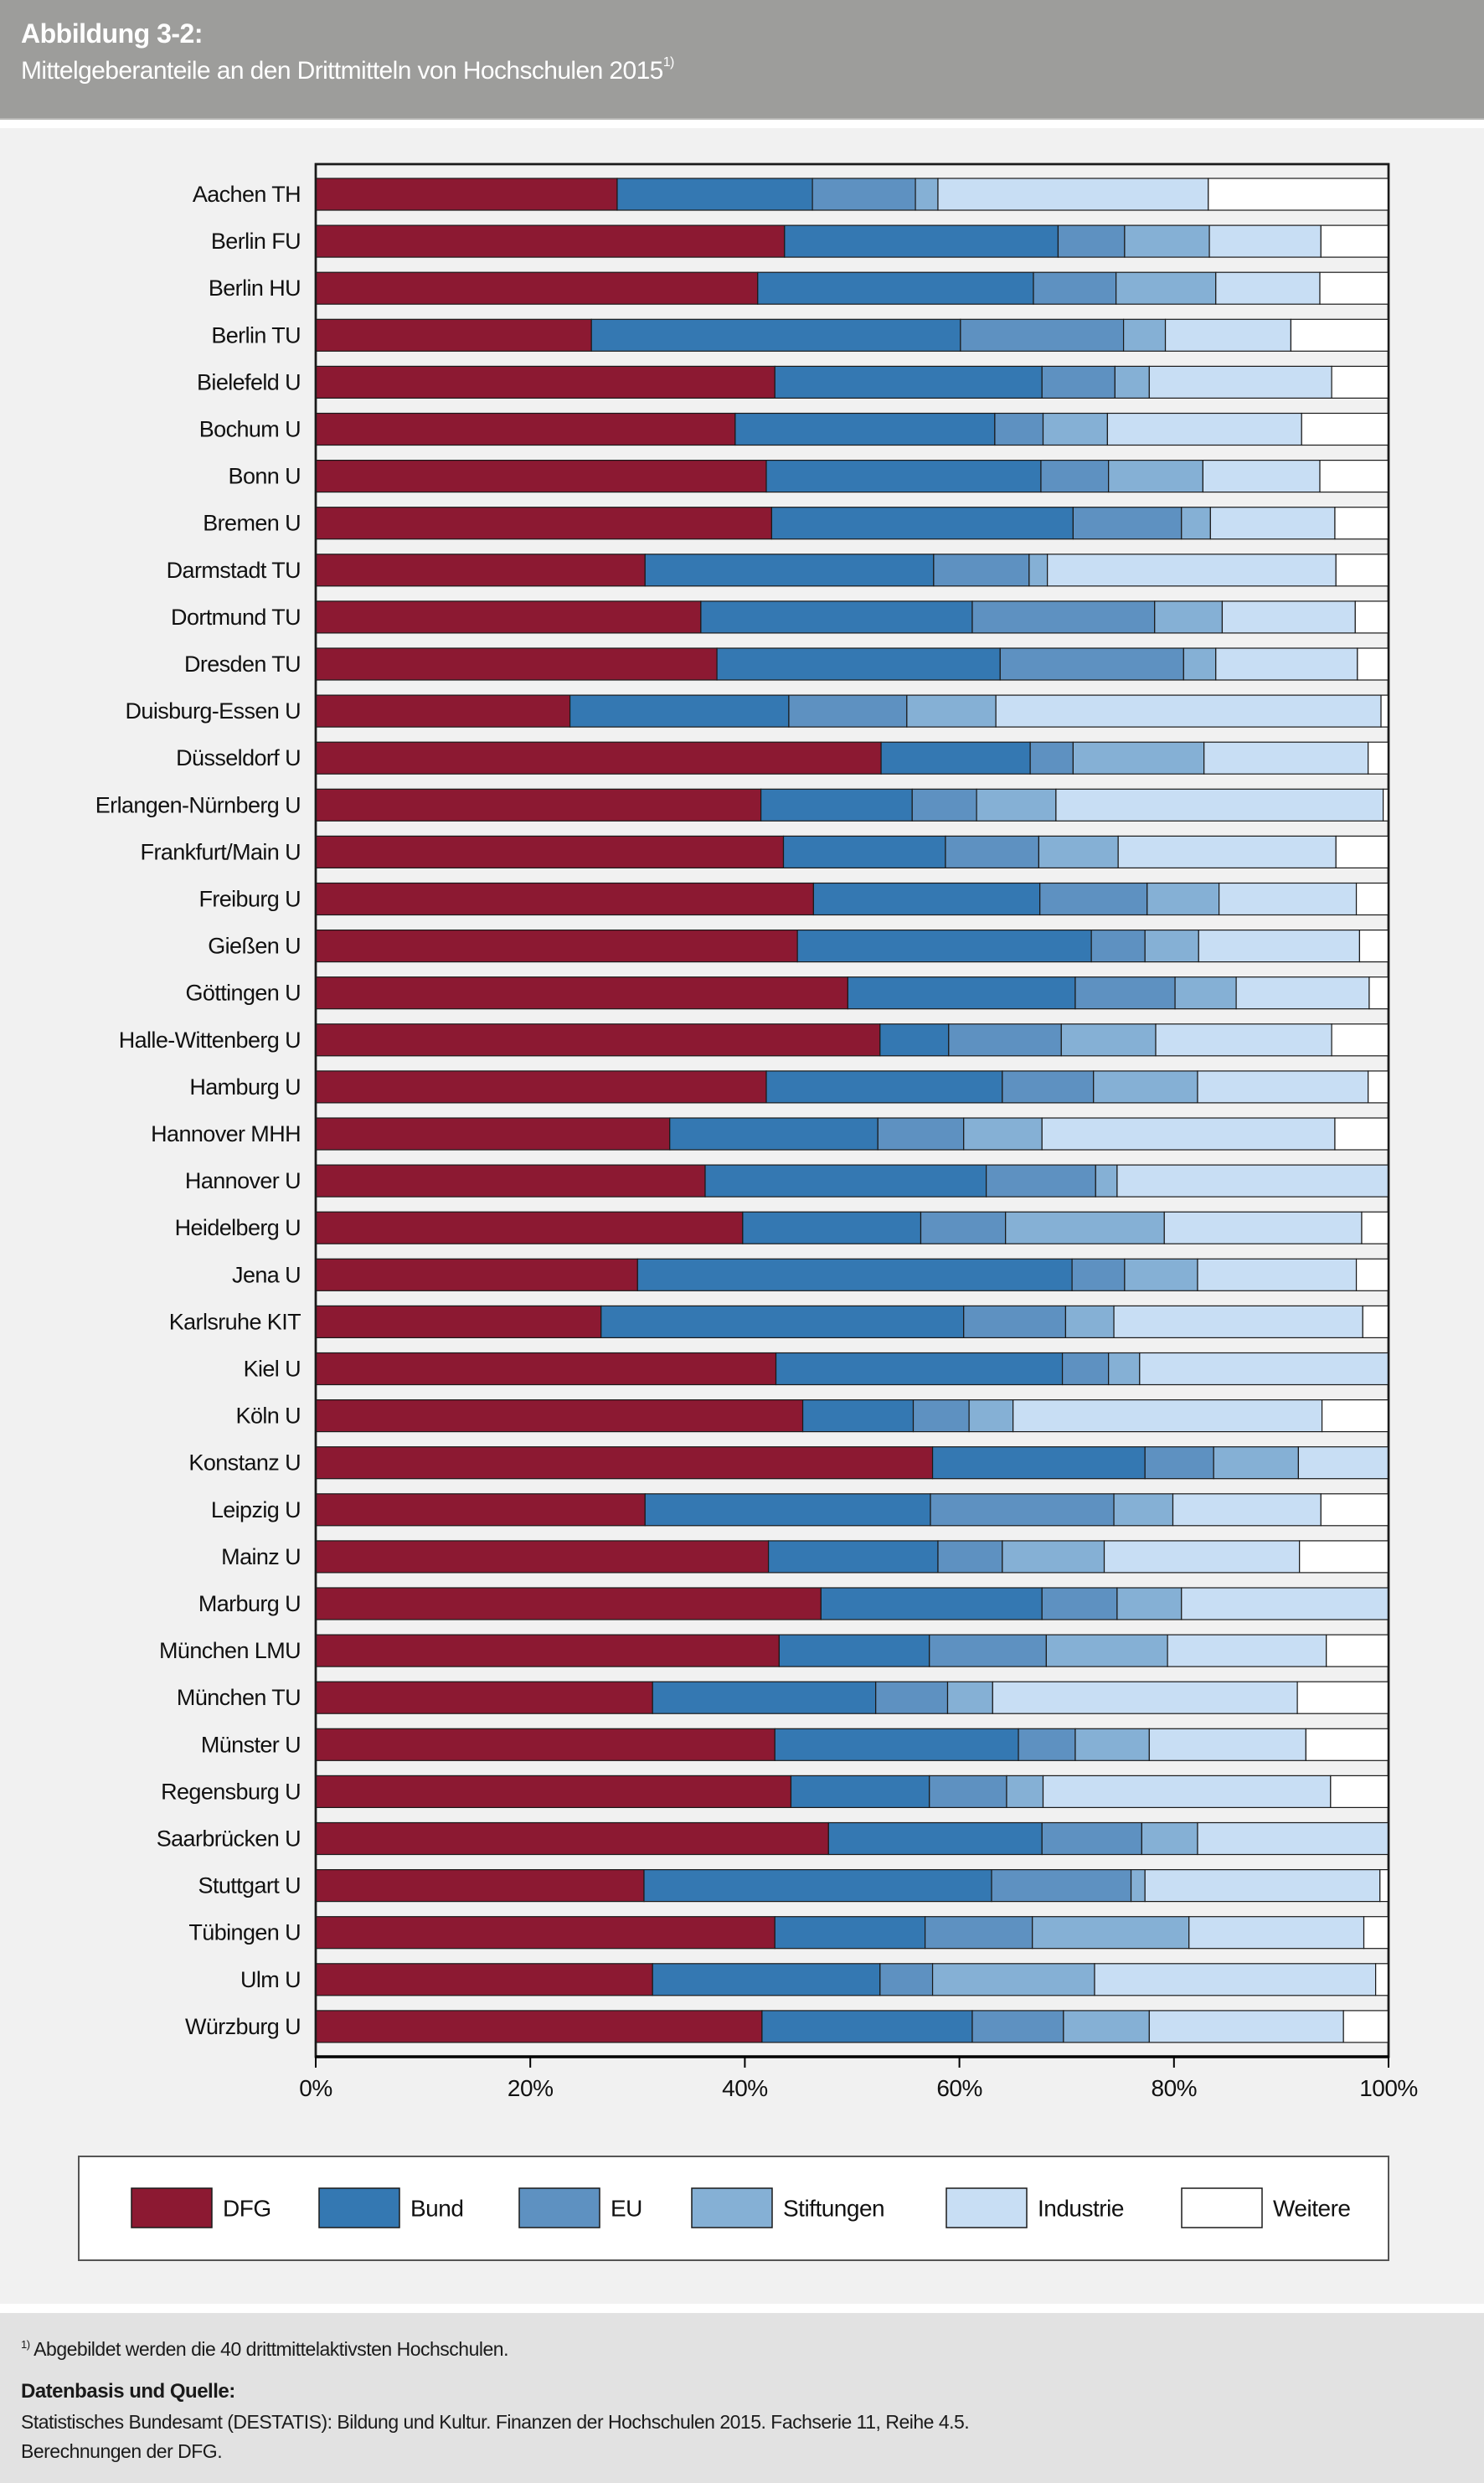  What do you see at coordinates (531, 2088) in the screenshot?
I see `x-tick-label: 20%` at bounding box center [531, 2088].